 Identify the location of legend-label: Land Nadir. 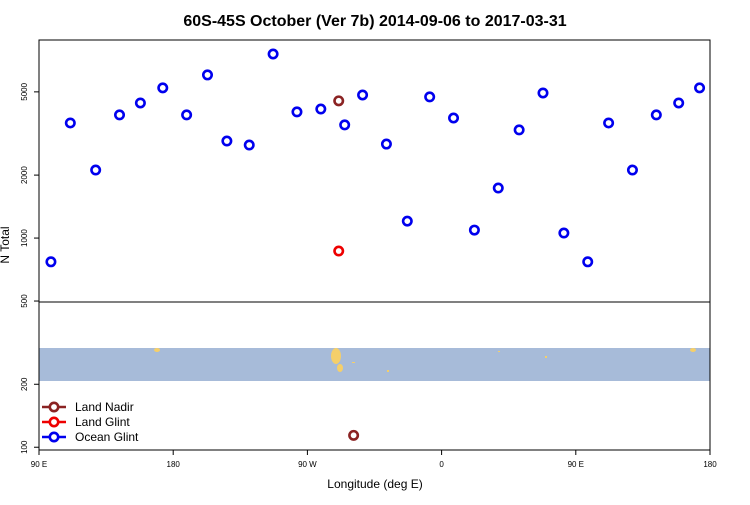
(104, 407).